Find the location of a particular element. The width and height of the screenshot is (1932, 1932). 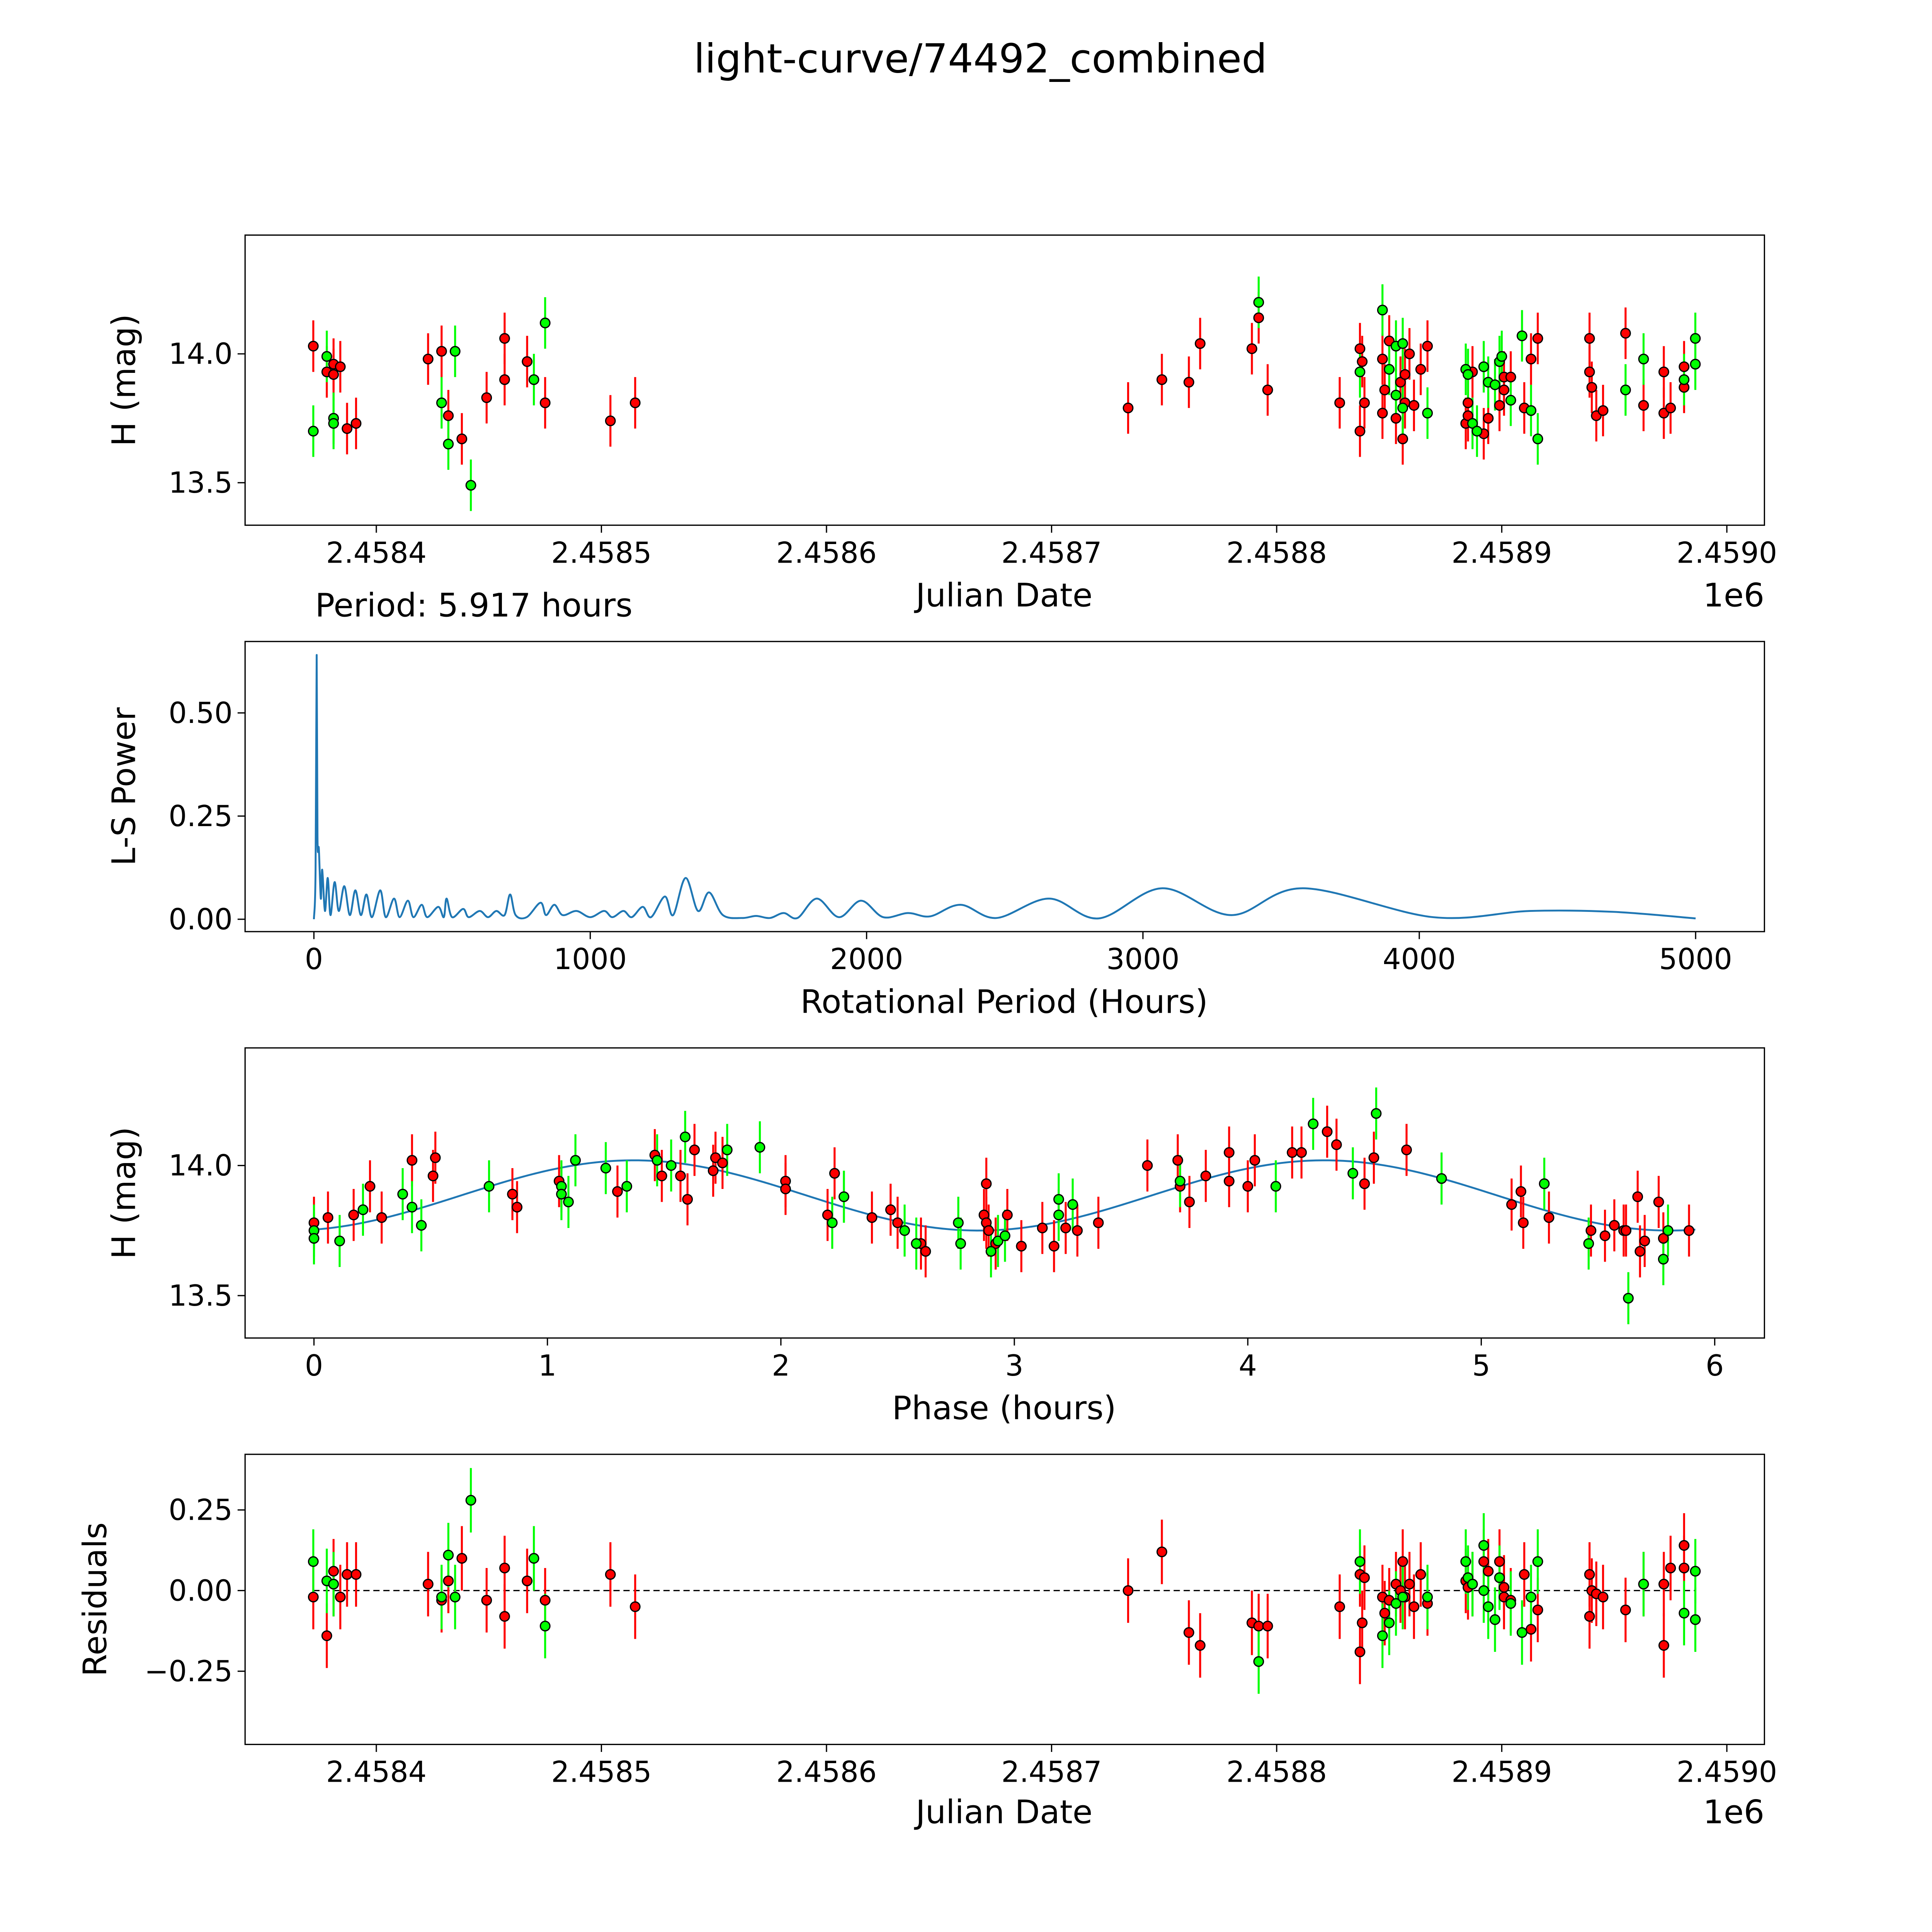

x-tick-label: 2.4587 is located at coordinates (1051, 1772).